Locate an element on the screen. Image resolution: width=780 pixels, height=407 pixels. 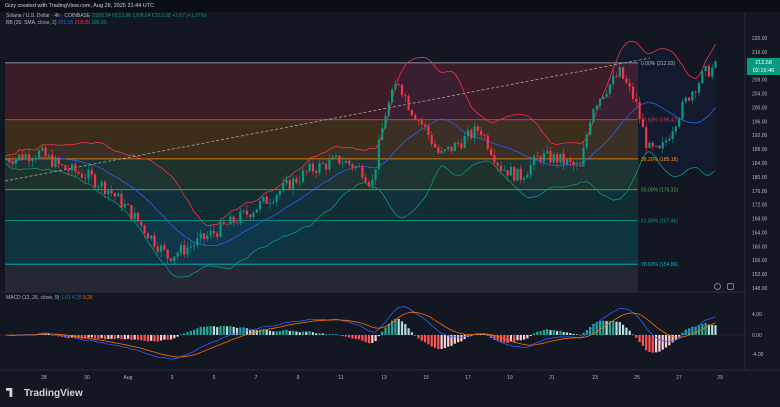
time-axis: 28 30 Aug 3 5 7 9 11 13 15 17 19 21 23 25 27 29 is located at coordinates (382, 378).